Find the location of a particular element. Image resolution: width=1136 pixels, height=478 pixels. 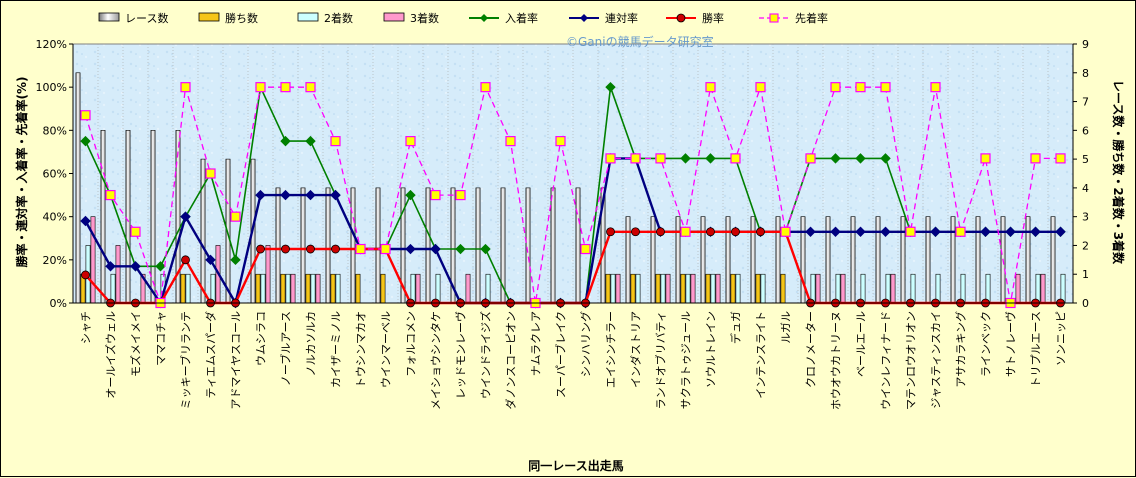

x-tick-label: ノーブルアース is located at coordinates (286, 348).